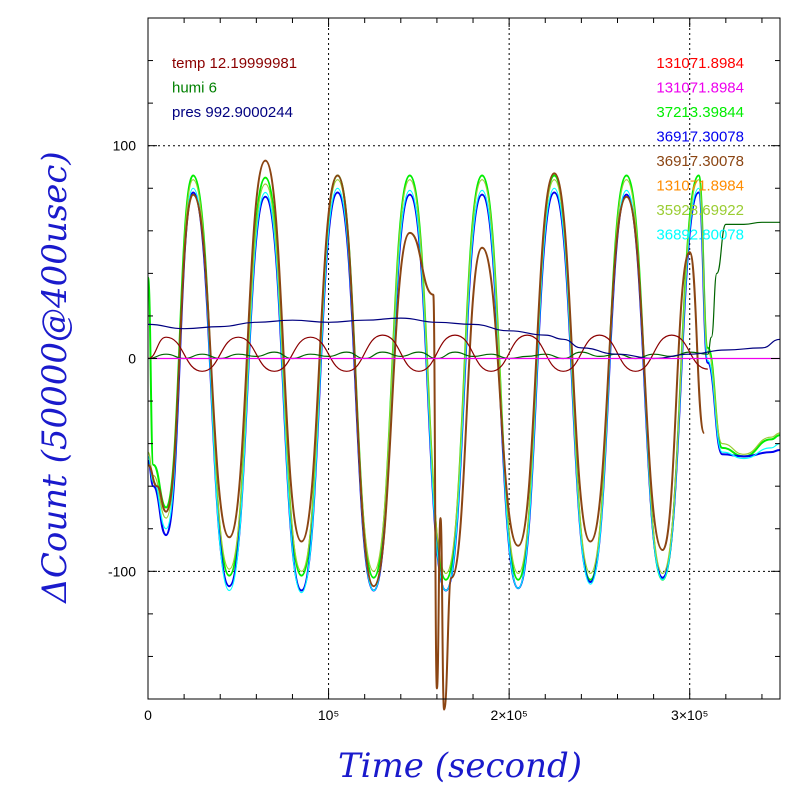 The height and width of the screenshot is (797, 797). I want to click on y-tick-label: 0, so click(132, 359).